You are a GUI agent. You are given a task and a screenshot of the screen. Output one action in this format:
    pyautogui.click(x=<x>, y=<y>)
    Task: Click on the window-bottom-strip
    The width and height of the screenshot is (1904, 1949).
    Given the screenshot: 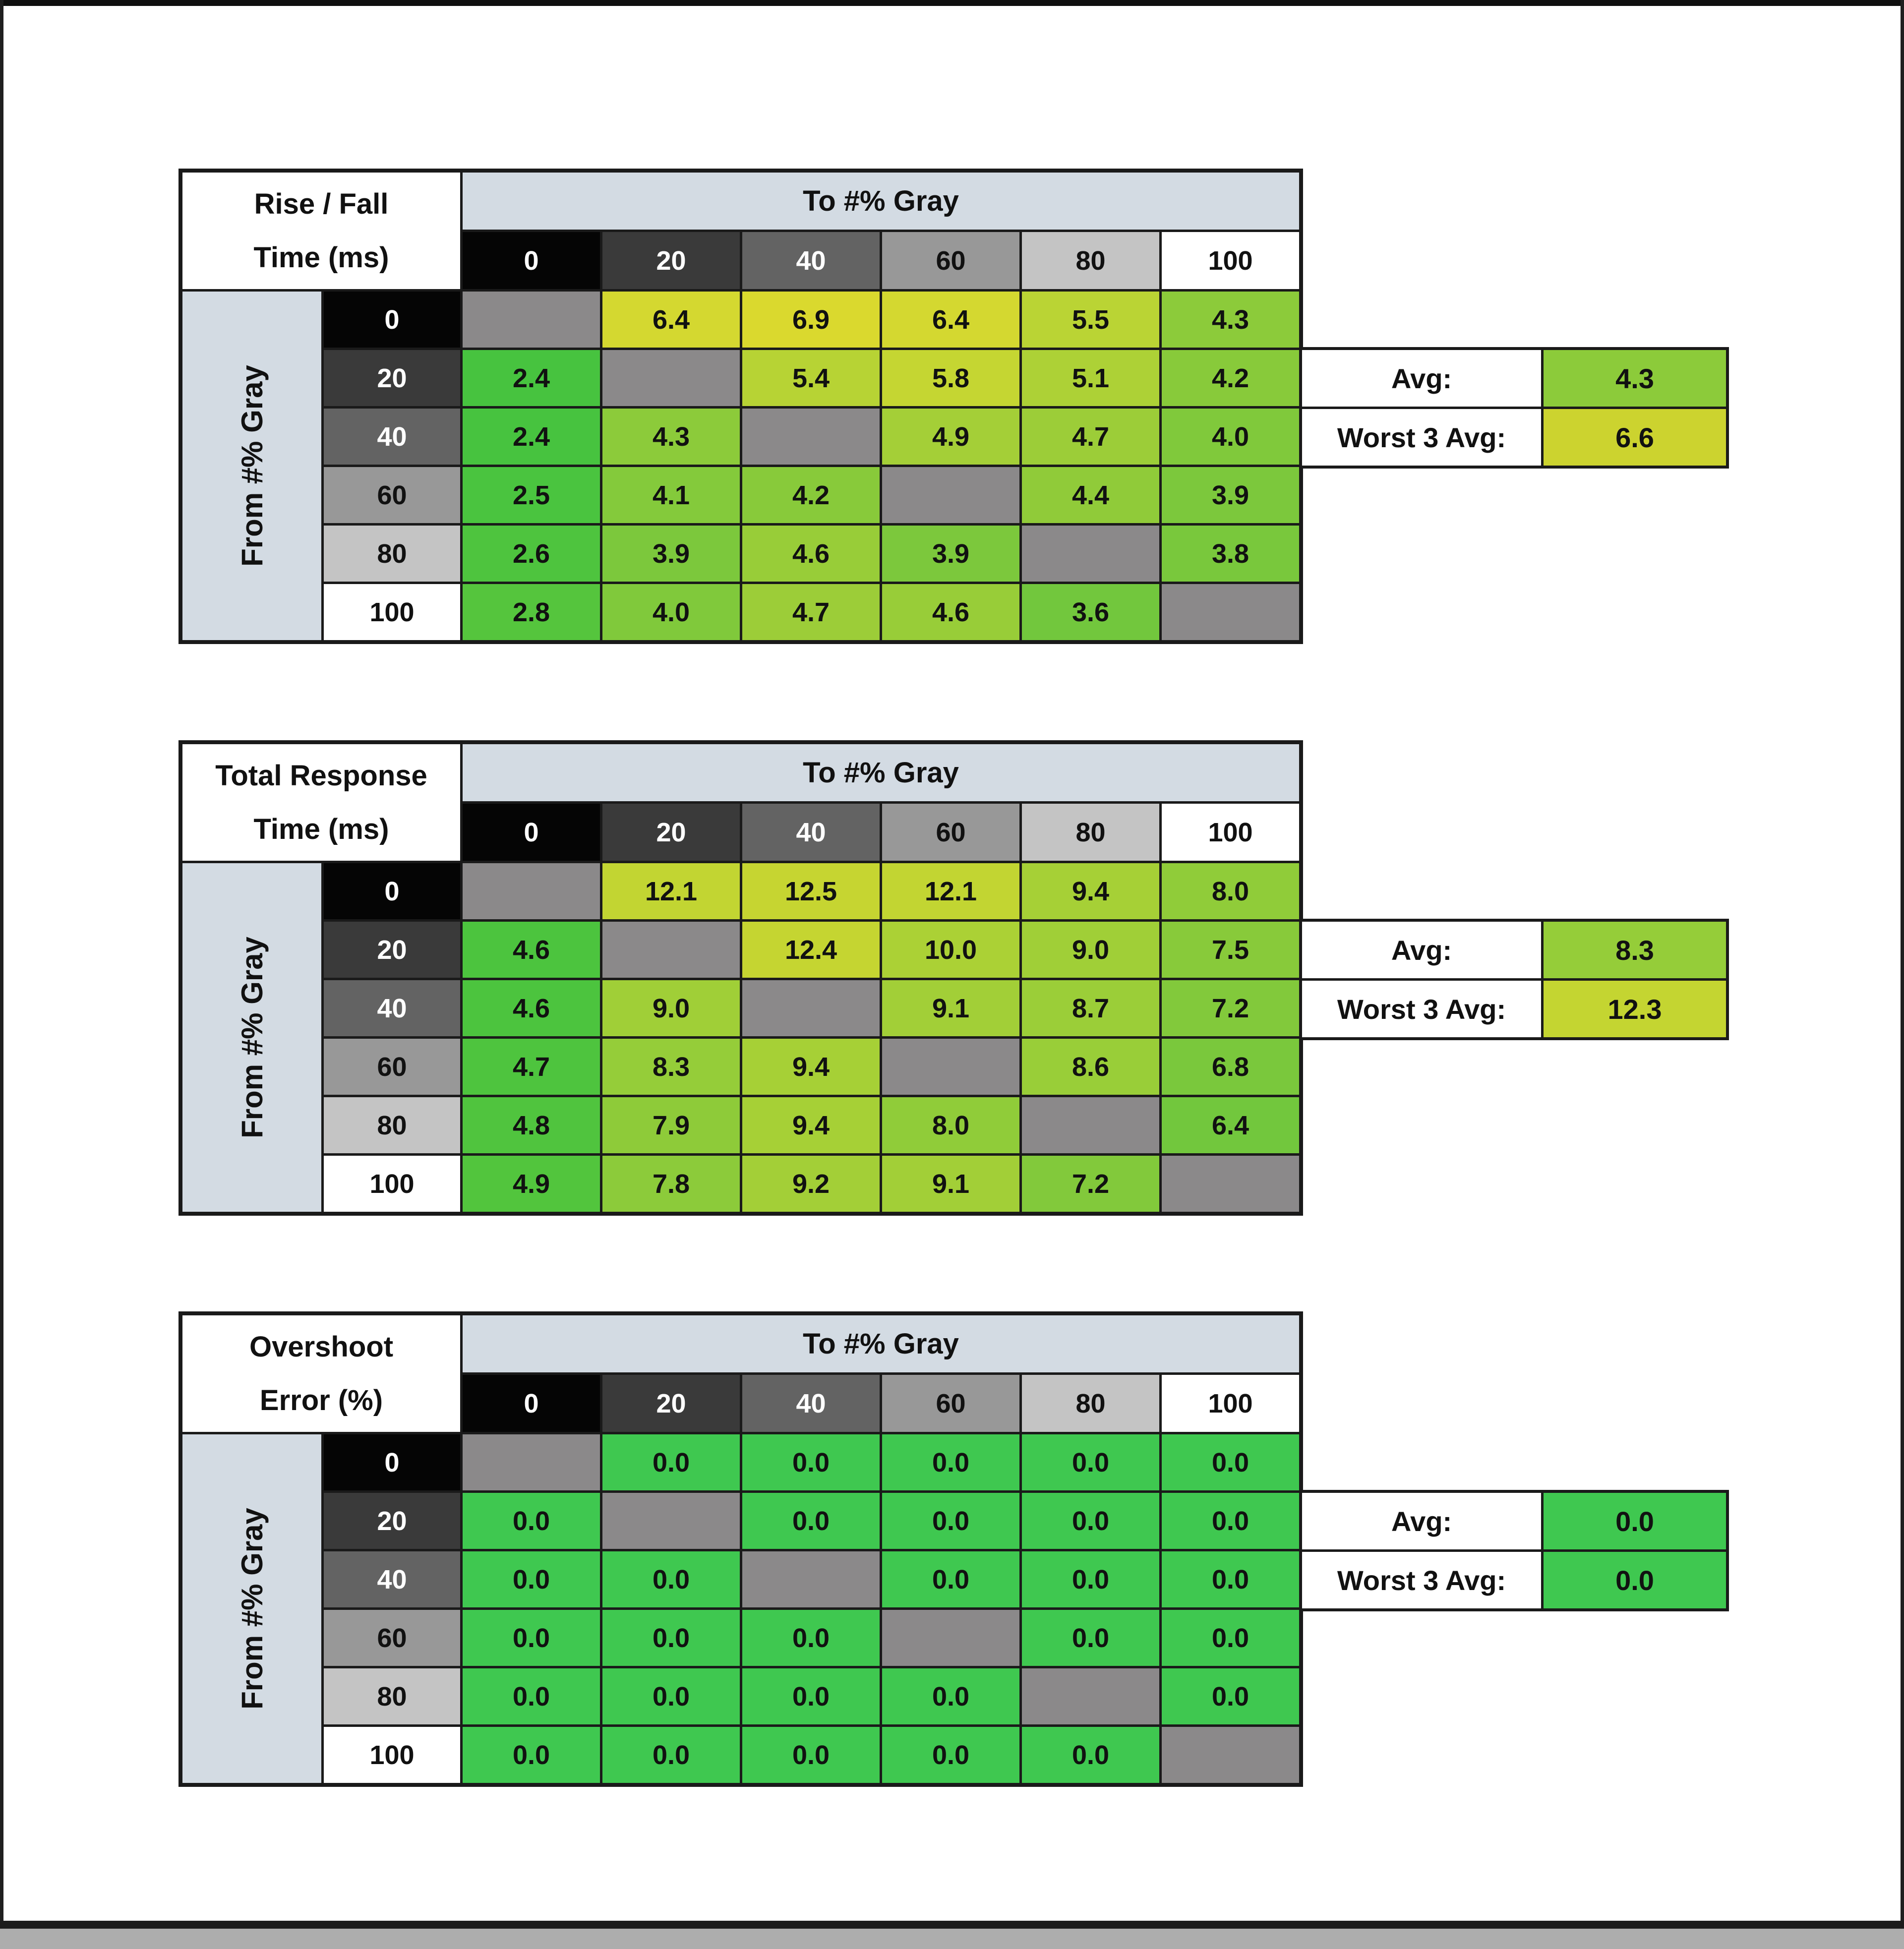 What is the action you would take?
    pyautogui.click(x=952, y=1939)
    